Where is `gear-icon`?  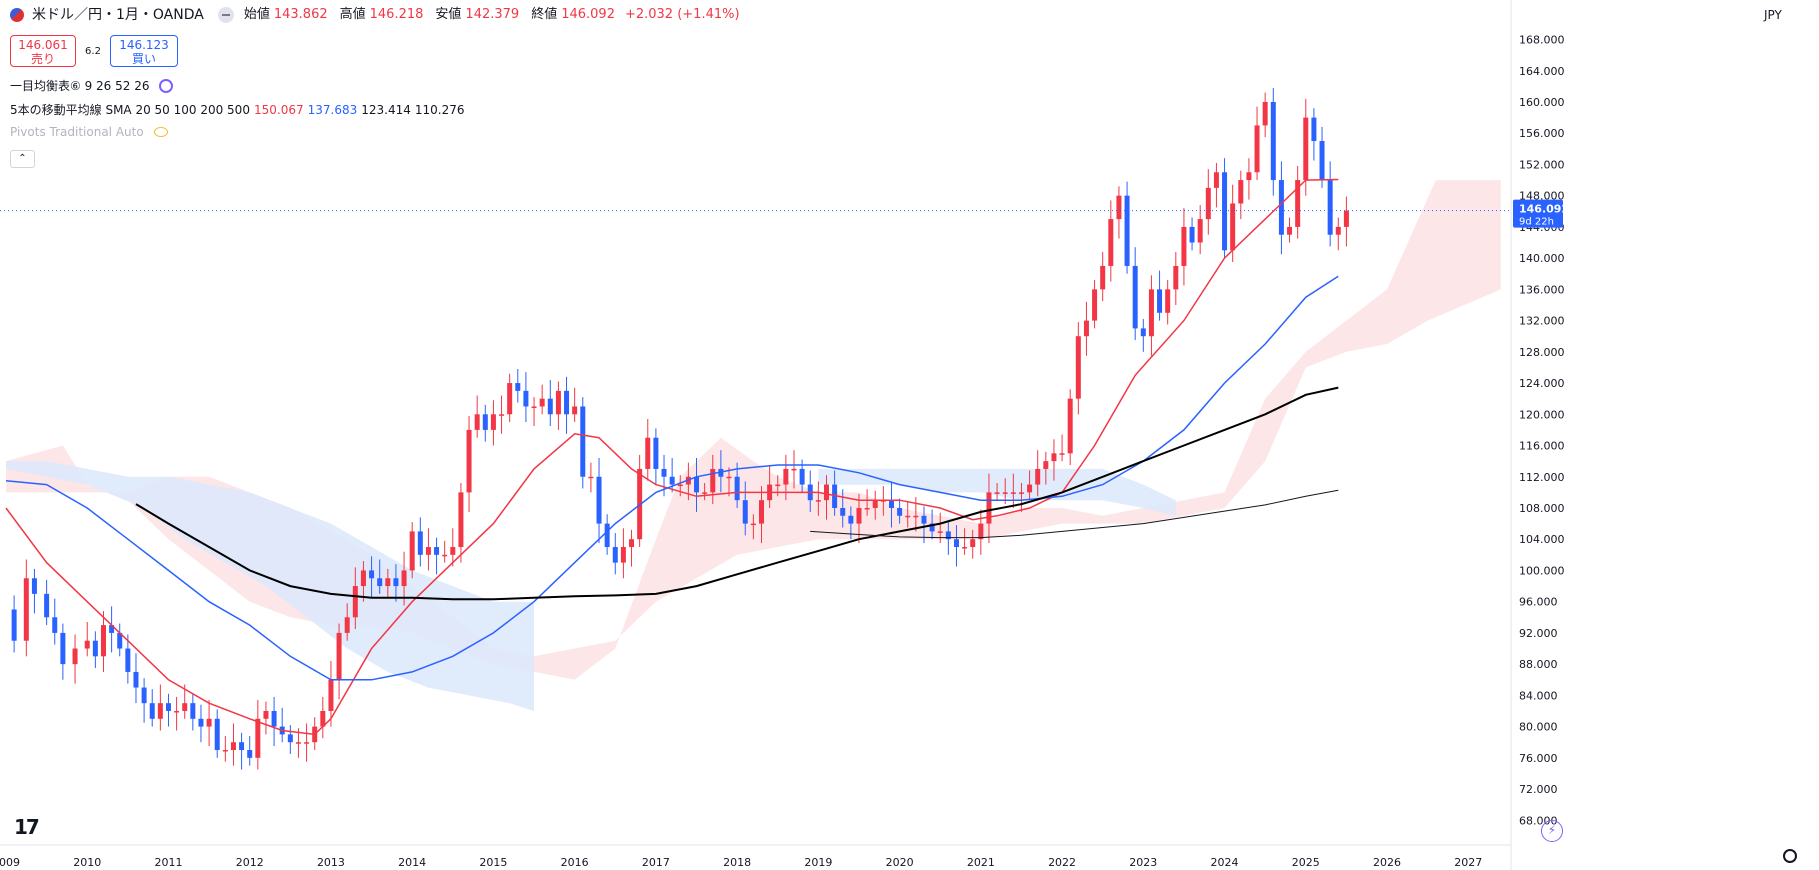 gear-icon is located at coordinates (1790, 856).